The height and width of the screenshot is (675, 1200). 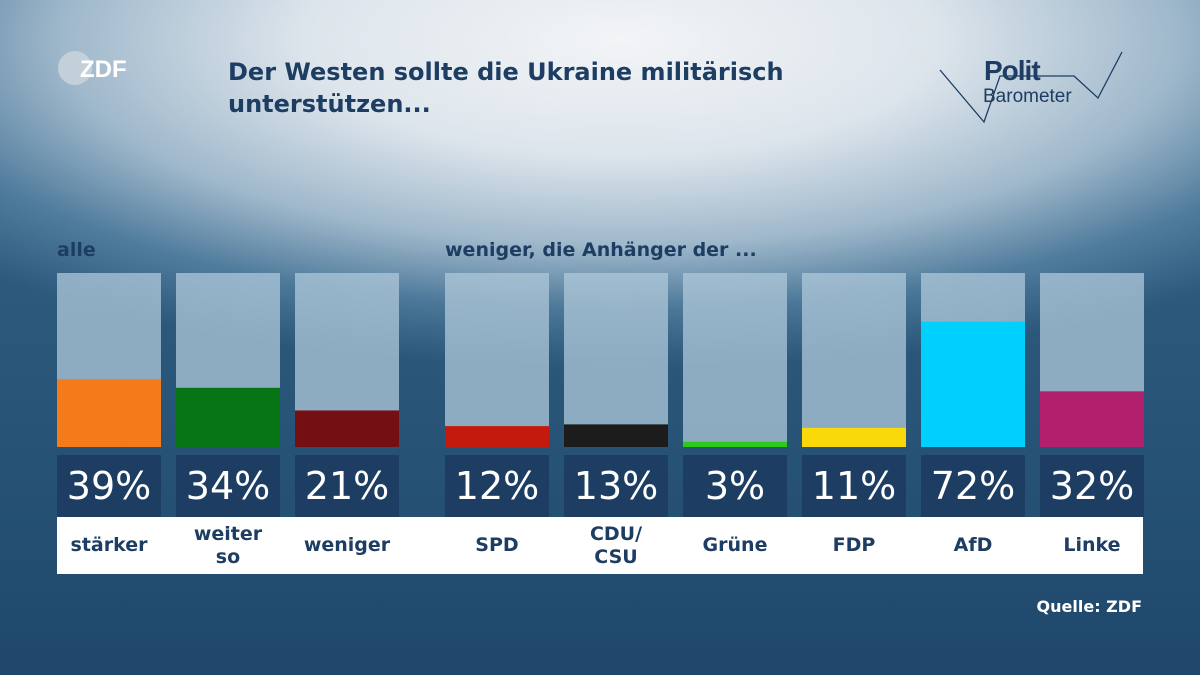 I want to click on value-label: 34%, so click(x=228, y=486).